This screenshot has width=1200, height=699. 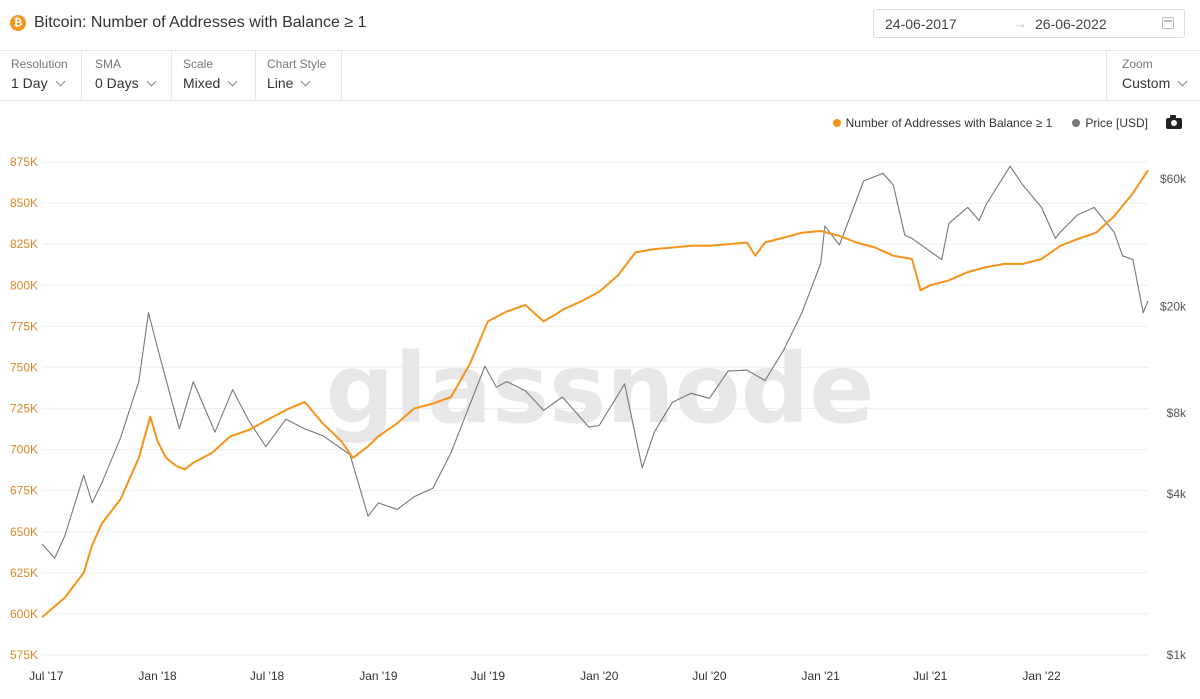 What do you see at coordinates (18, 23) in the screenshot?
I see `bitcoin-icon: ₿` at bounding box center [18, 23].